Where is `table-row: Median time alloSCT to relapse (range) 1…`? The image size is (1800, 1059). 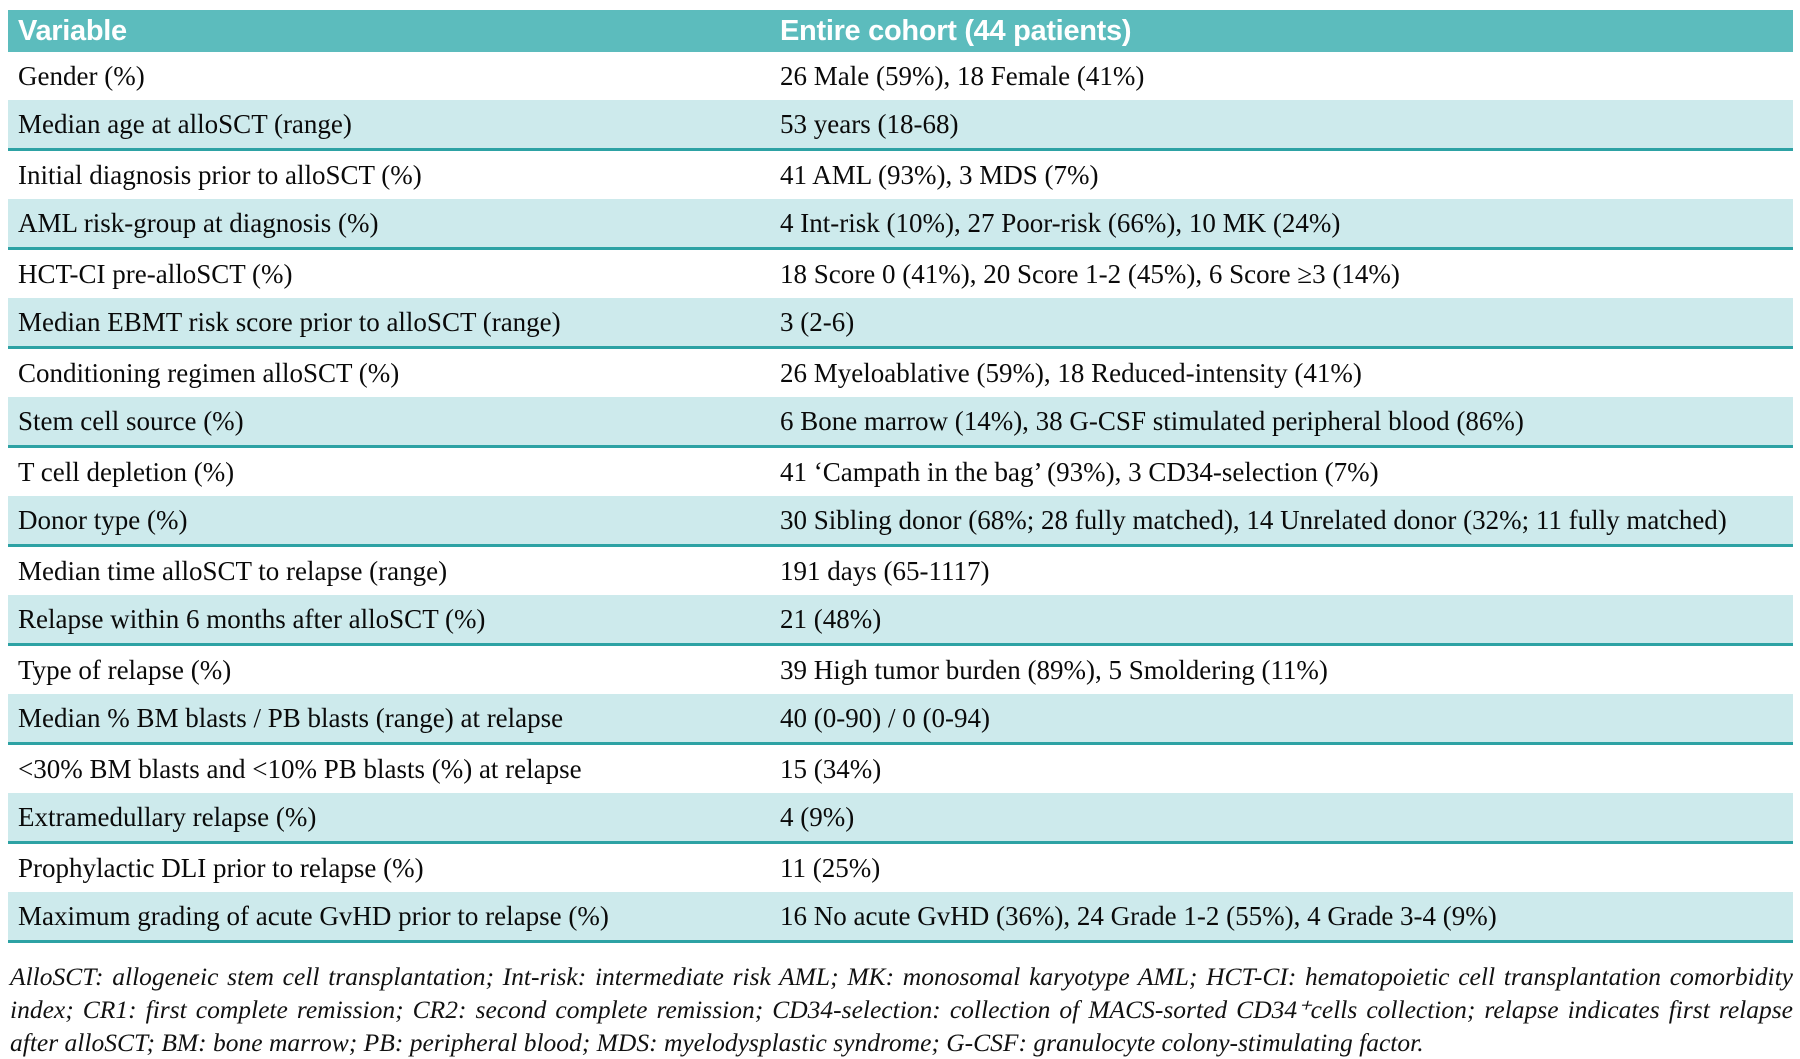
table-row: Median time alloSCT to relapse (range) 1… is located at coordinates (900, 571).